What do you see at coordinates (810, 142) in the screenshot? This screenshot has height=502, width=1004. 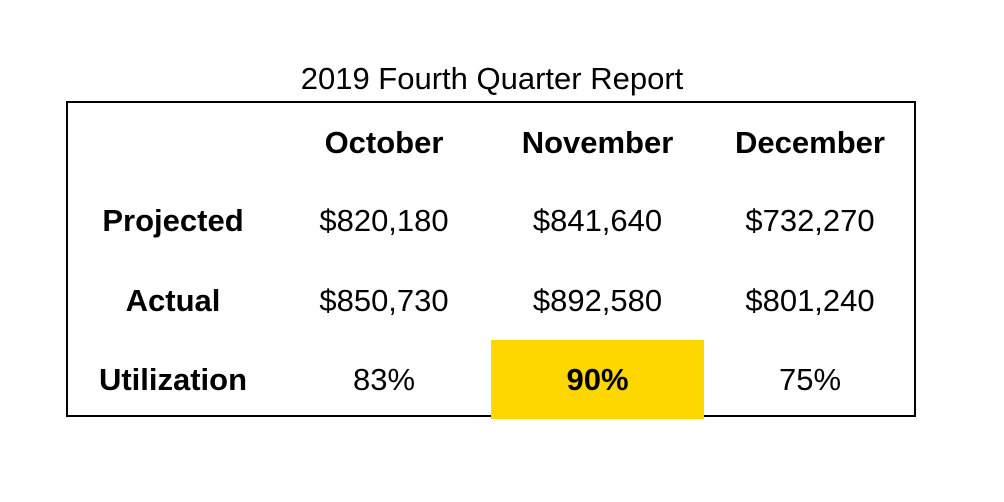 I see `column-header-december: December` at bounding box center [810, 142].